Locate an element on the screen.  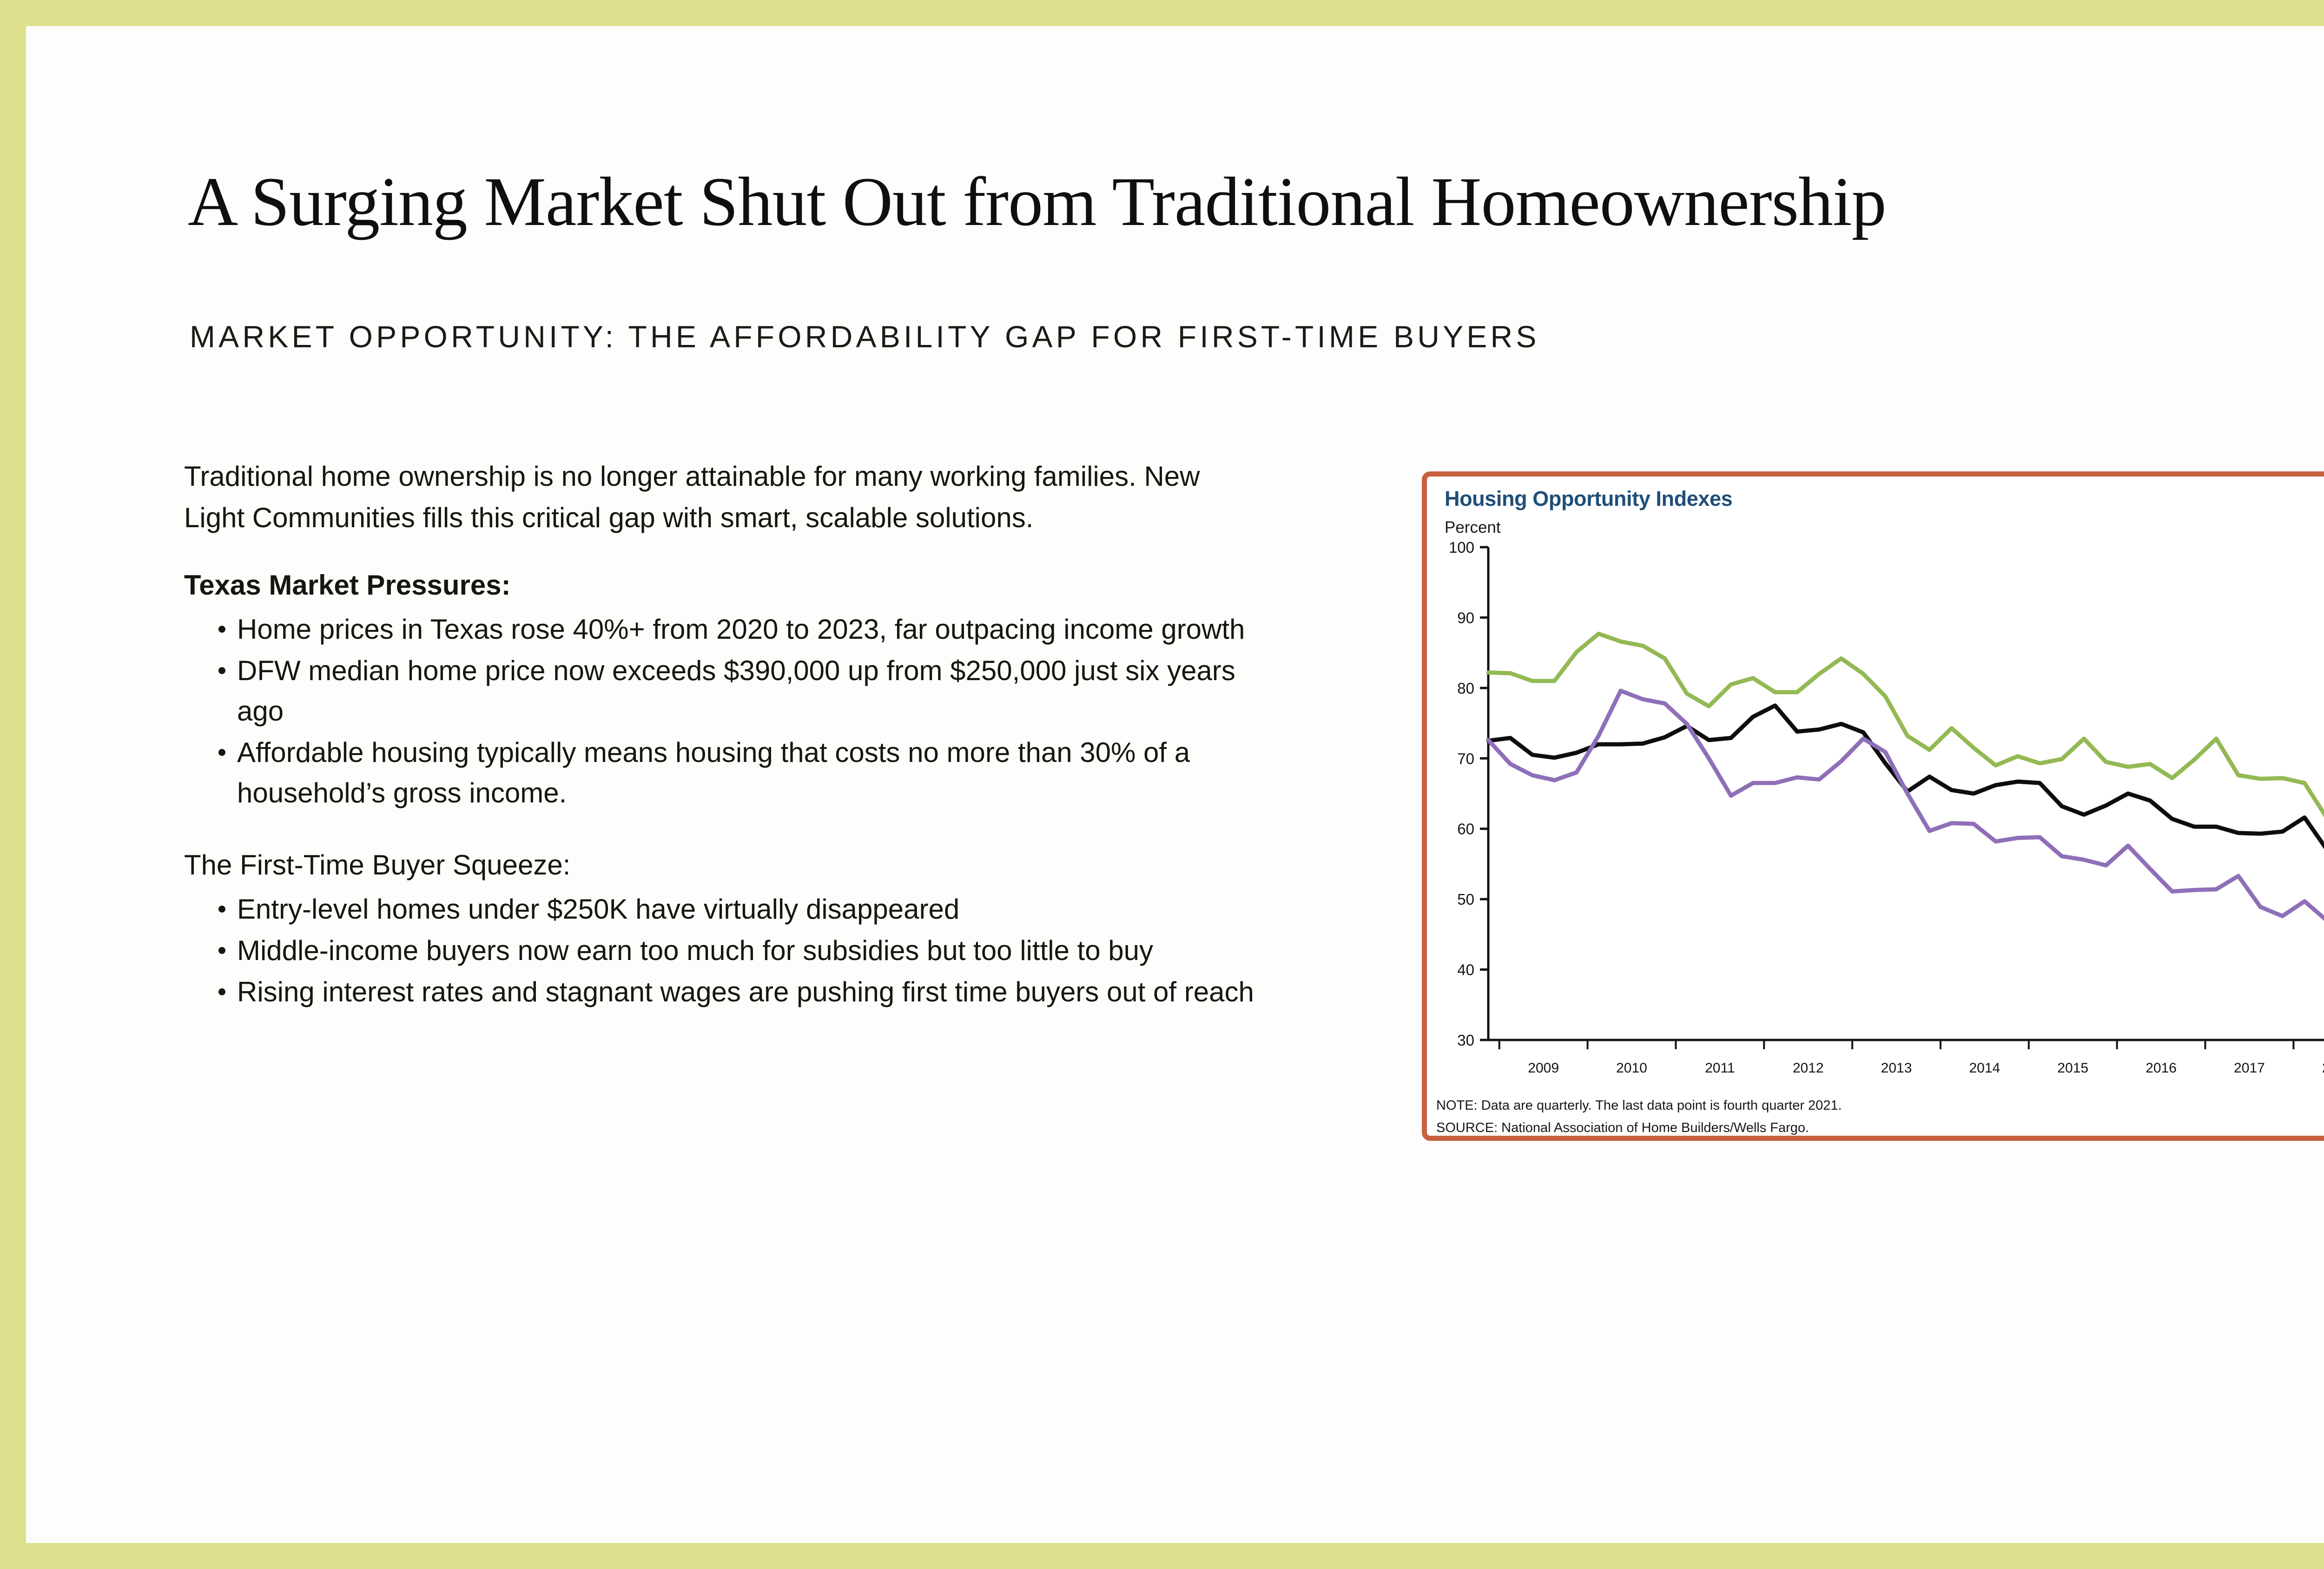
section-two-heading: The First-Time Buyer Squeeze: is located at coordinates (377, 864).